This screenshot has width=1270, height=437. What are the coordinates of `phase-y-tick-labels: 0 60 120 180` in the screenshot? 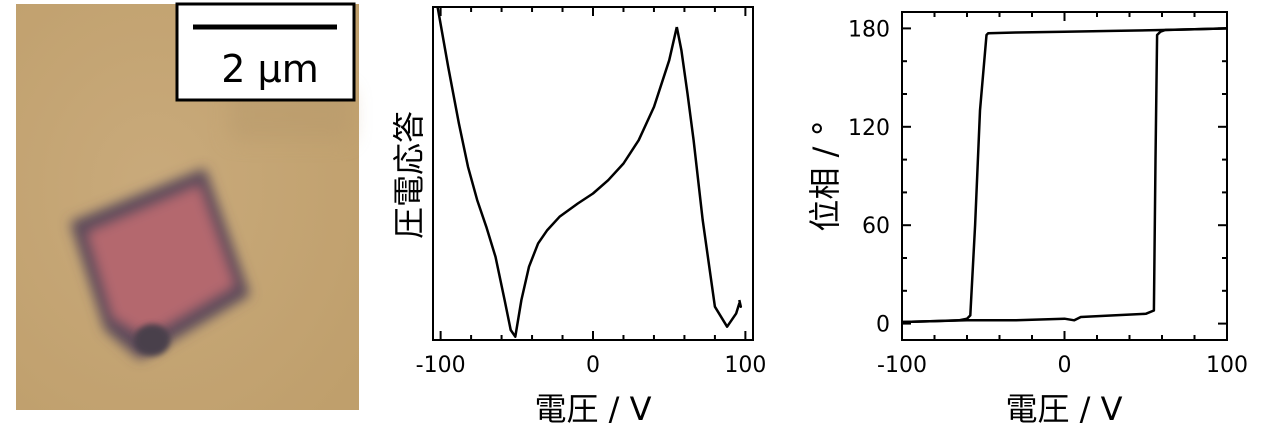 It's located at (869, 177).